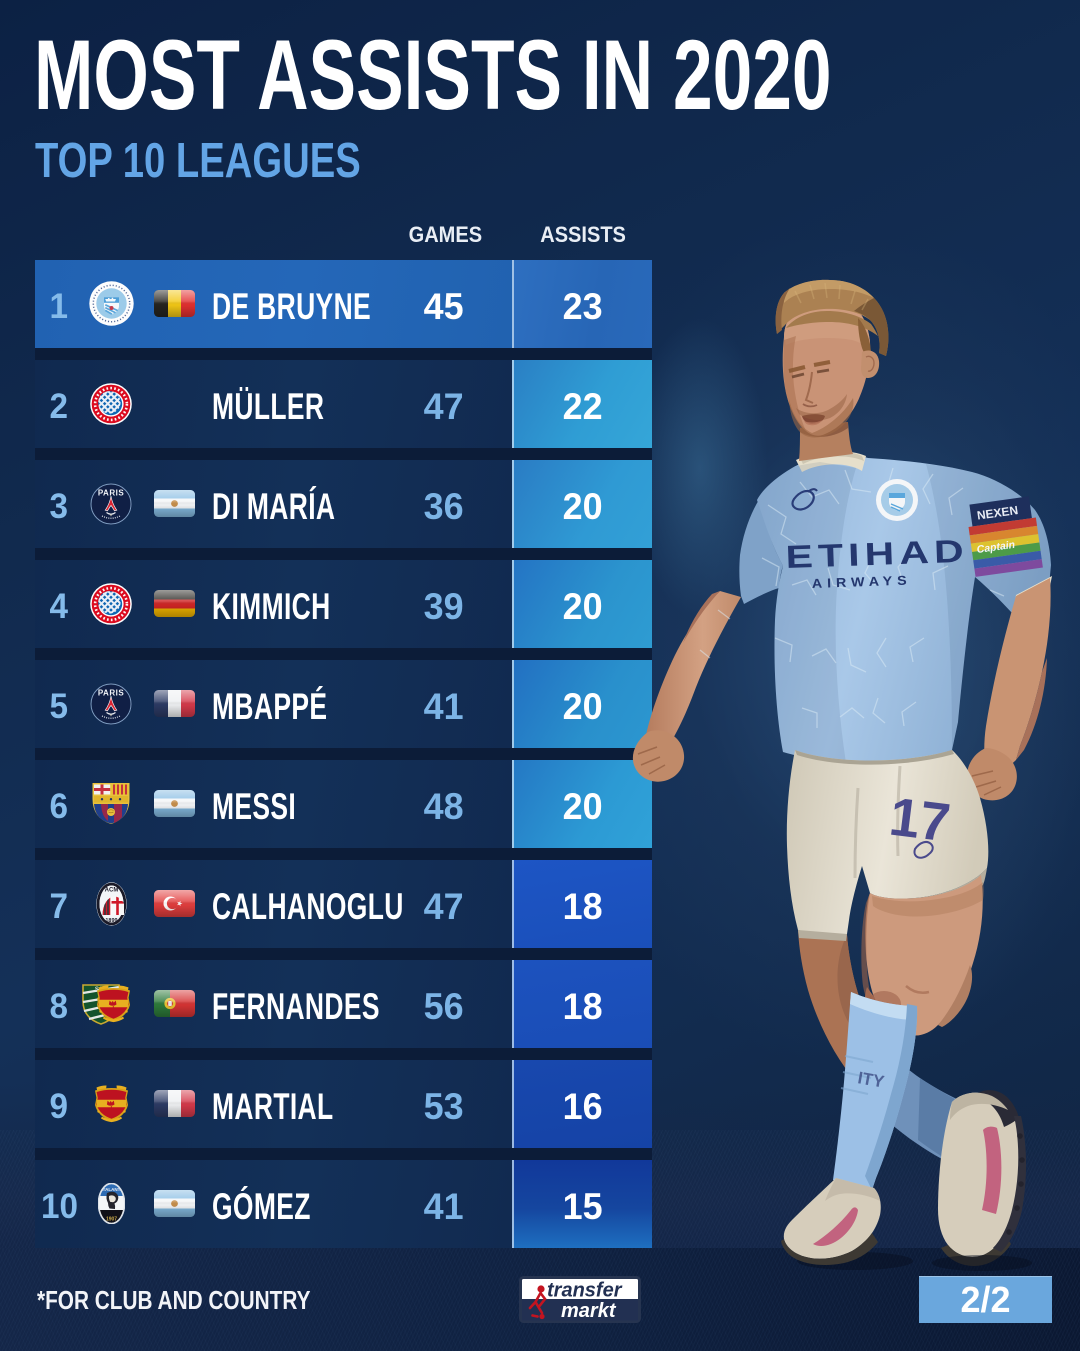 This screenshot has width=1080, height=1351. Describe the element at coordinates (111, 921) in the screenshot. I see `svg-text: 1899` at that location.